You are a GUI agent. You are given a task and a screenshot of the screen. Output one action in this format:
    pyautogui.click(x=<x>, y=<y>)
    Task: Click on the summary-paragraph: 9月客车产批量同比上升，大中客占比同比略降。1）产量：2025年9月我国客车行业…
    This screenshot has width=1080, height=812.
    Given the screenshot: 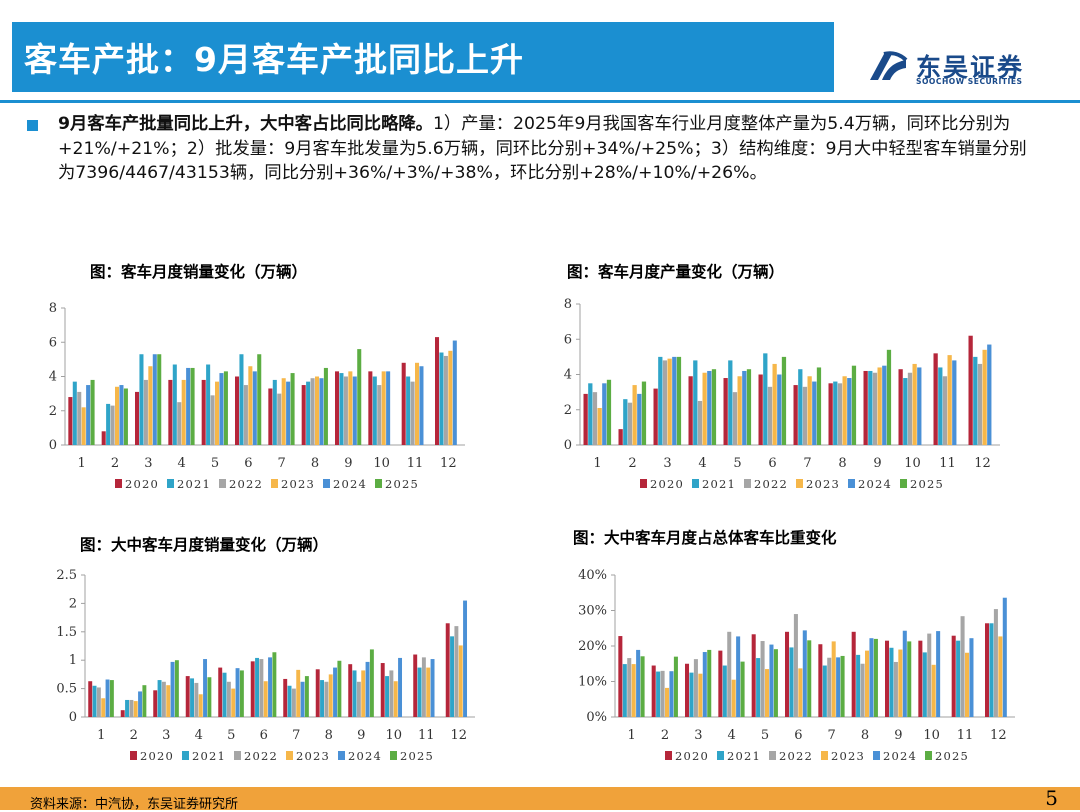 What is the action you would take?
    pyautogui.click(x=545, y=149)
    